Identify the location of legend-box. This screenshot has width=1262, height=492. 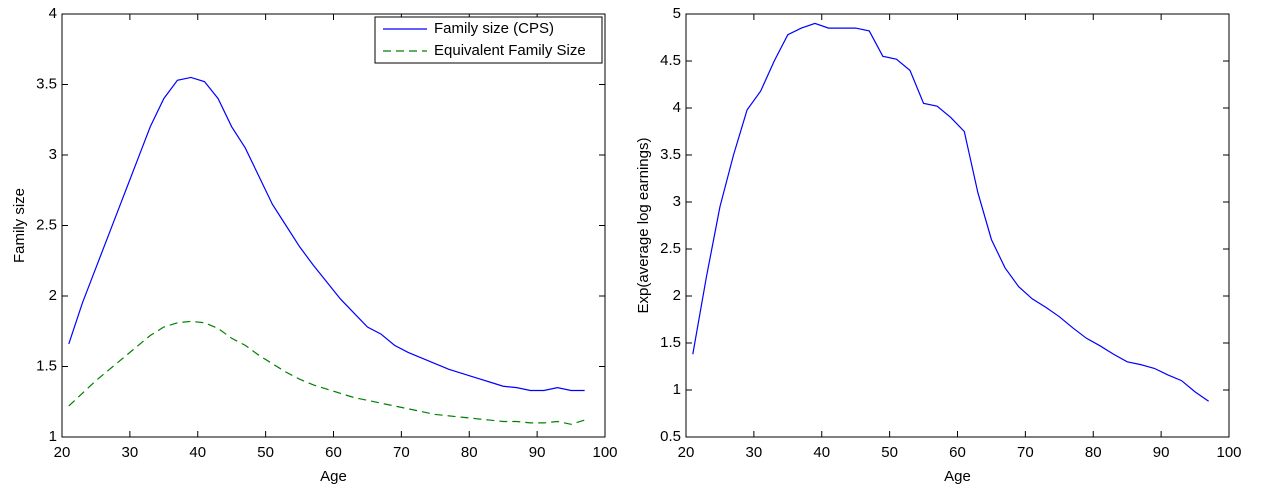
(488, 40).